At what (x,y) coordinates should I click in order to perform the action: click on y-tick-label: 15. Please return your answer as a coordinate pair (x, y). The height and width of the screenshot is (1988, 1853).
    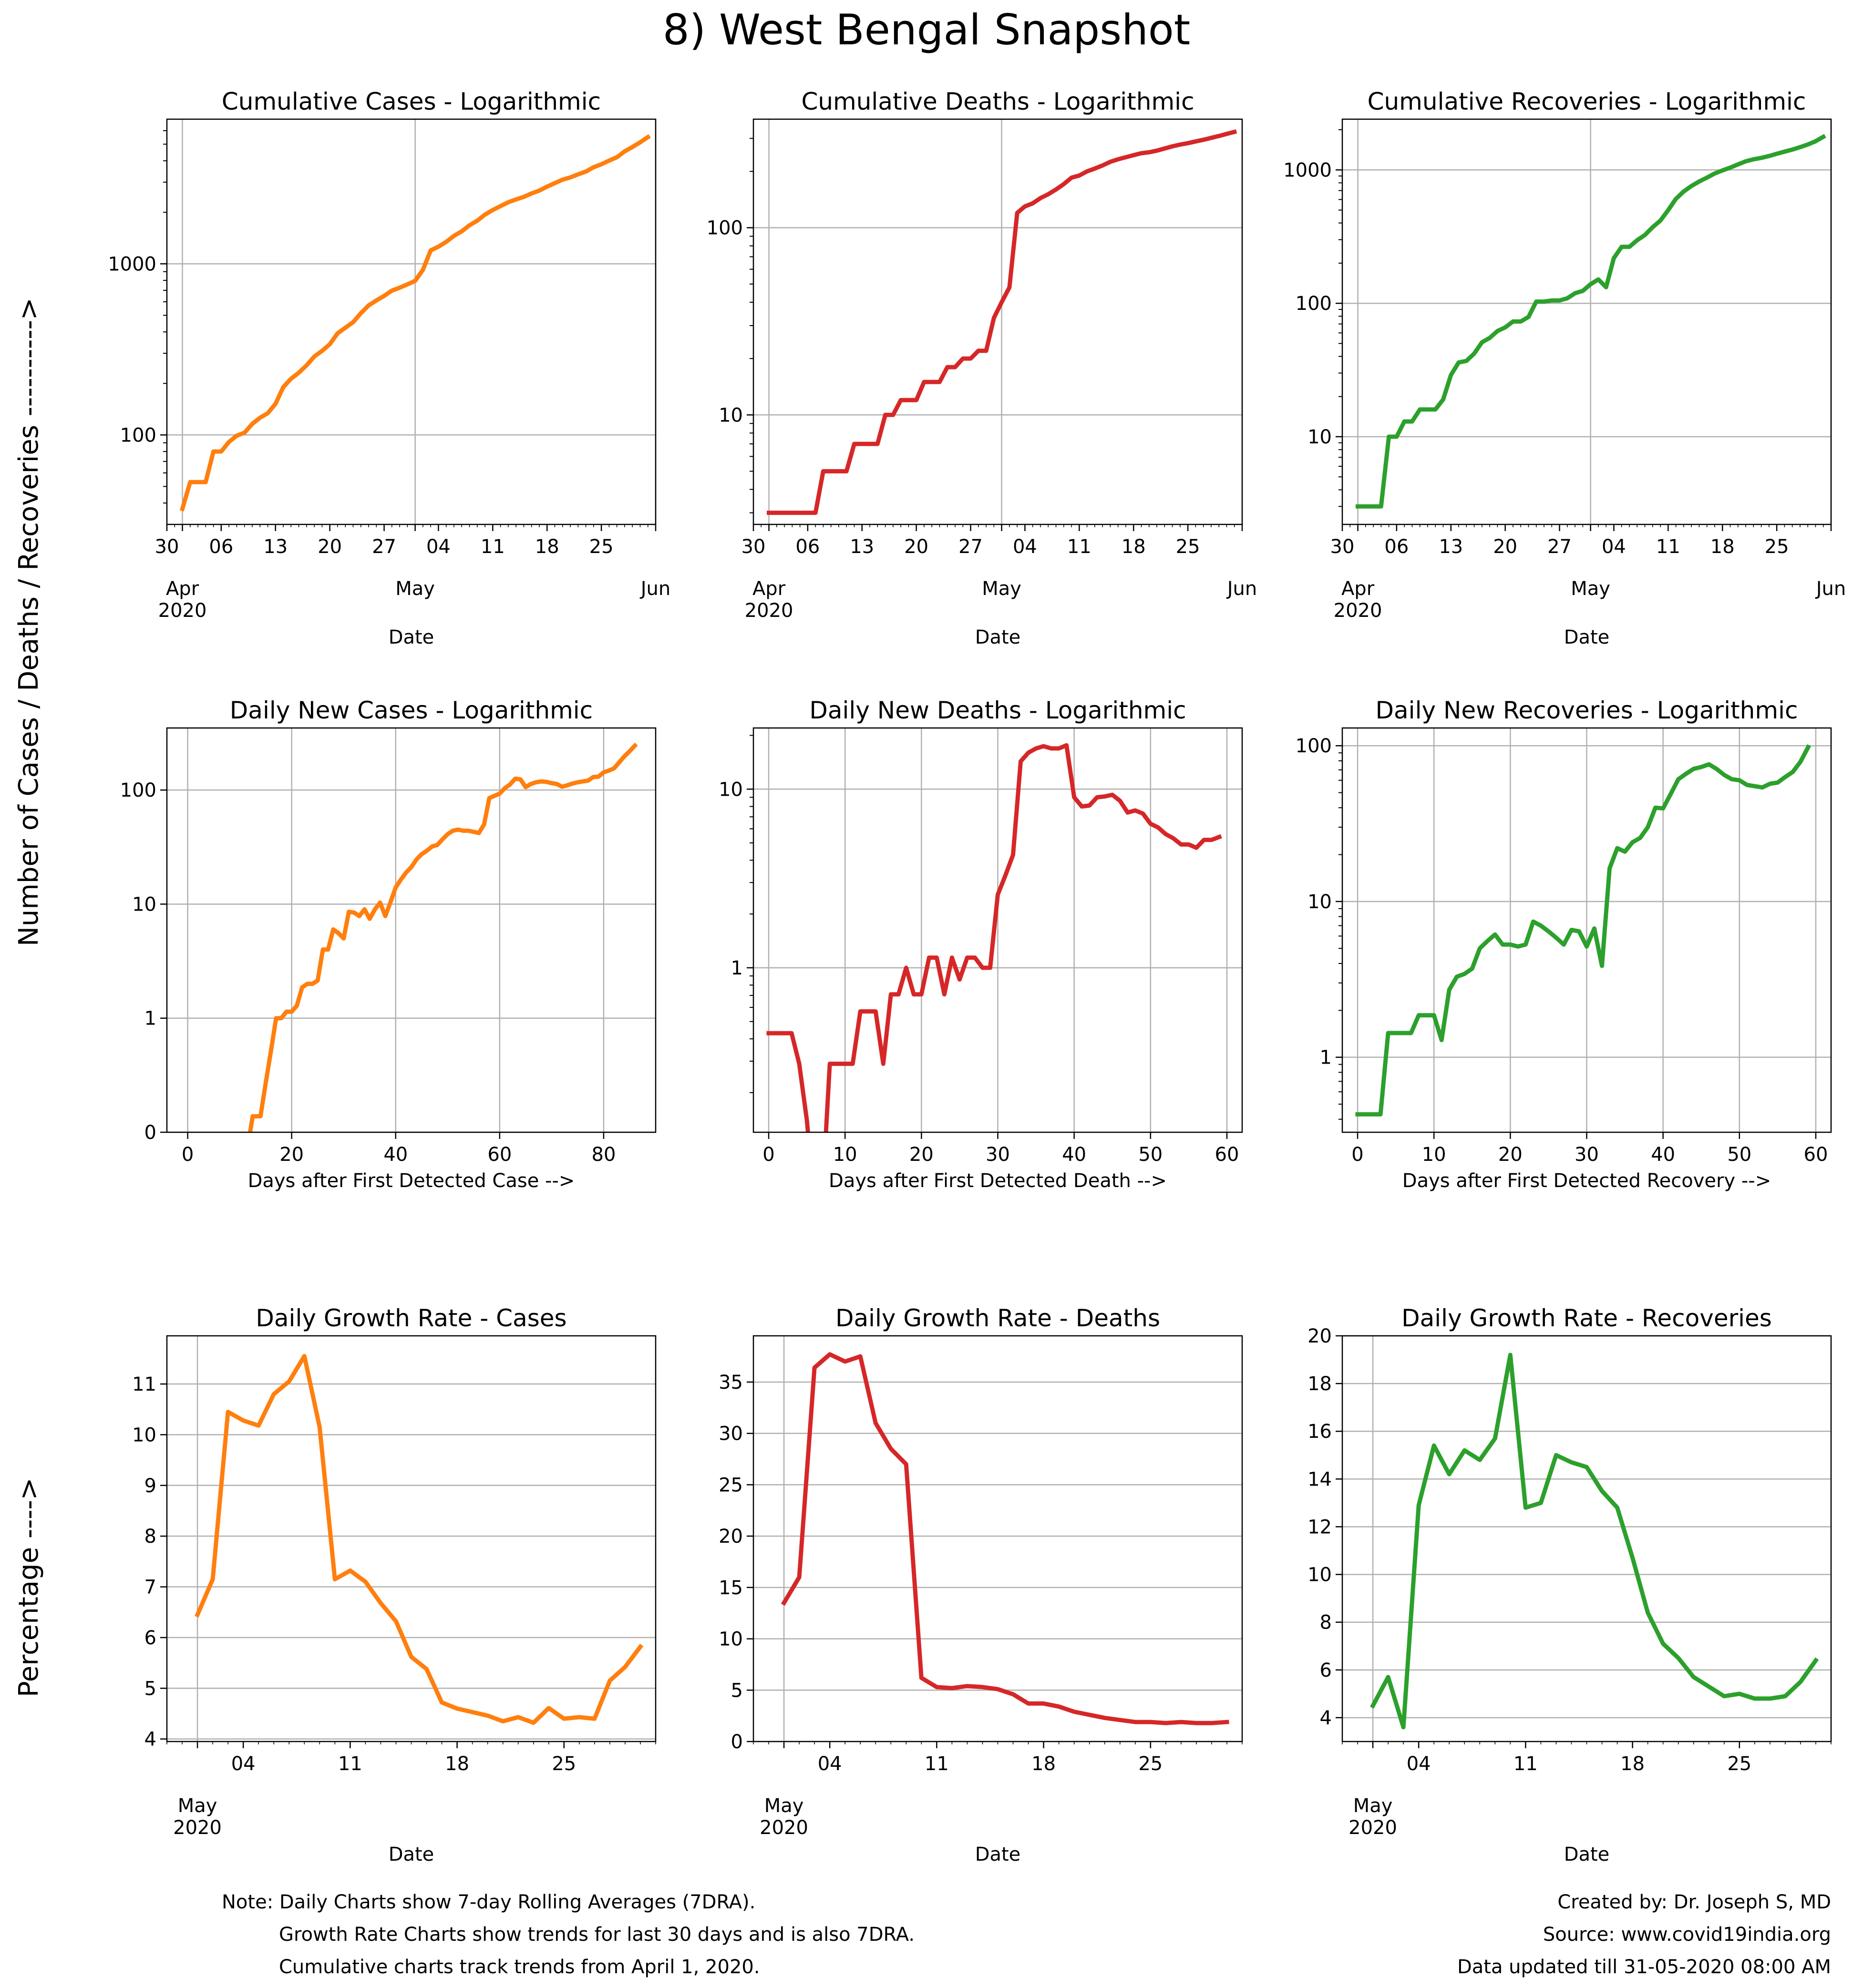
    Looking at the image, I should click on (731, 1588).